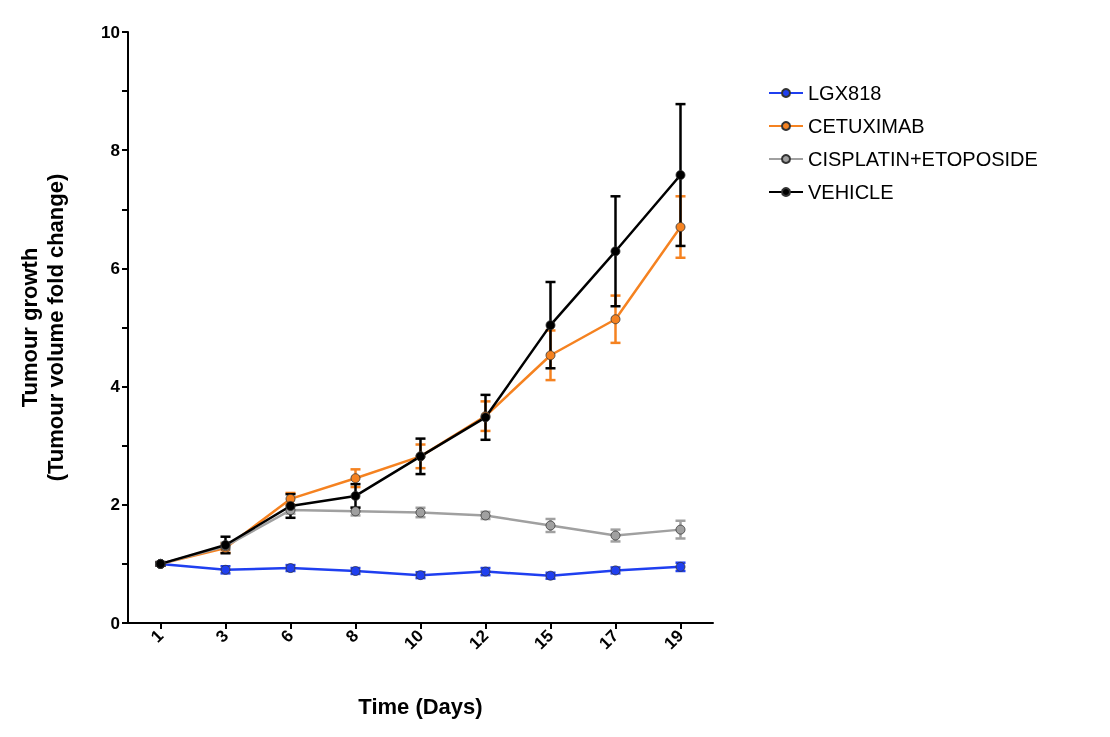 Image resolution: width=1110 pixels, height=737 pixels. I want to click on x-axis-title: Time (Days), so click(420, 706).